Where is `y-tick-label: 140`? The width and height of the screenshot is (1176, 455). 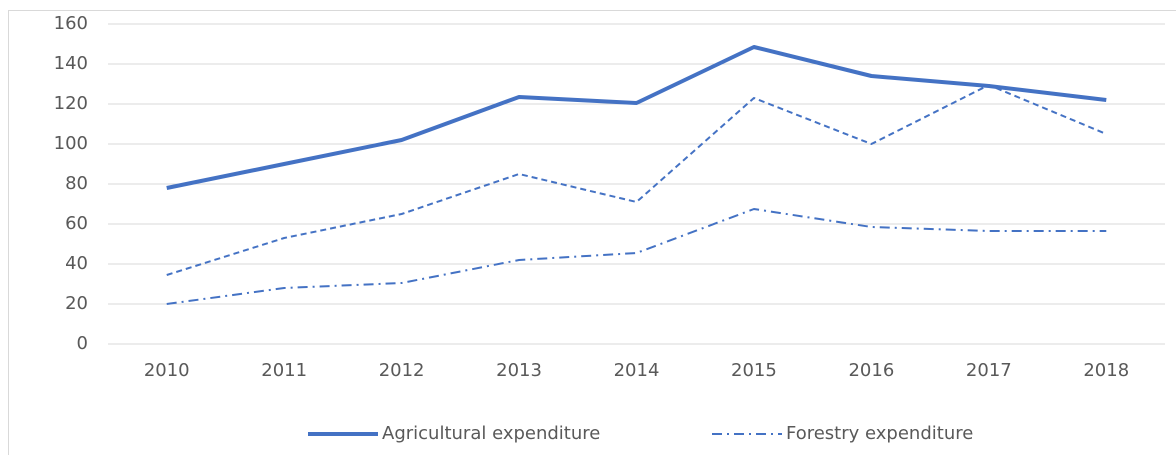
y-tick-label: 140 is located at coordinates (71, 63).